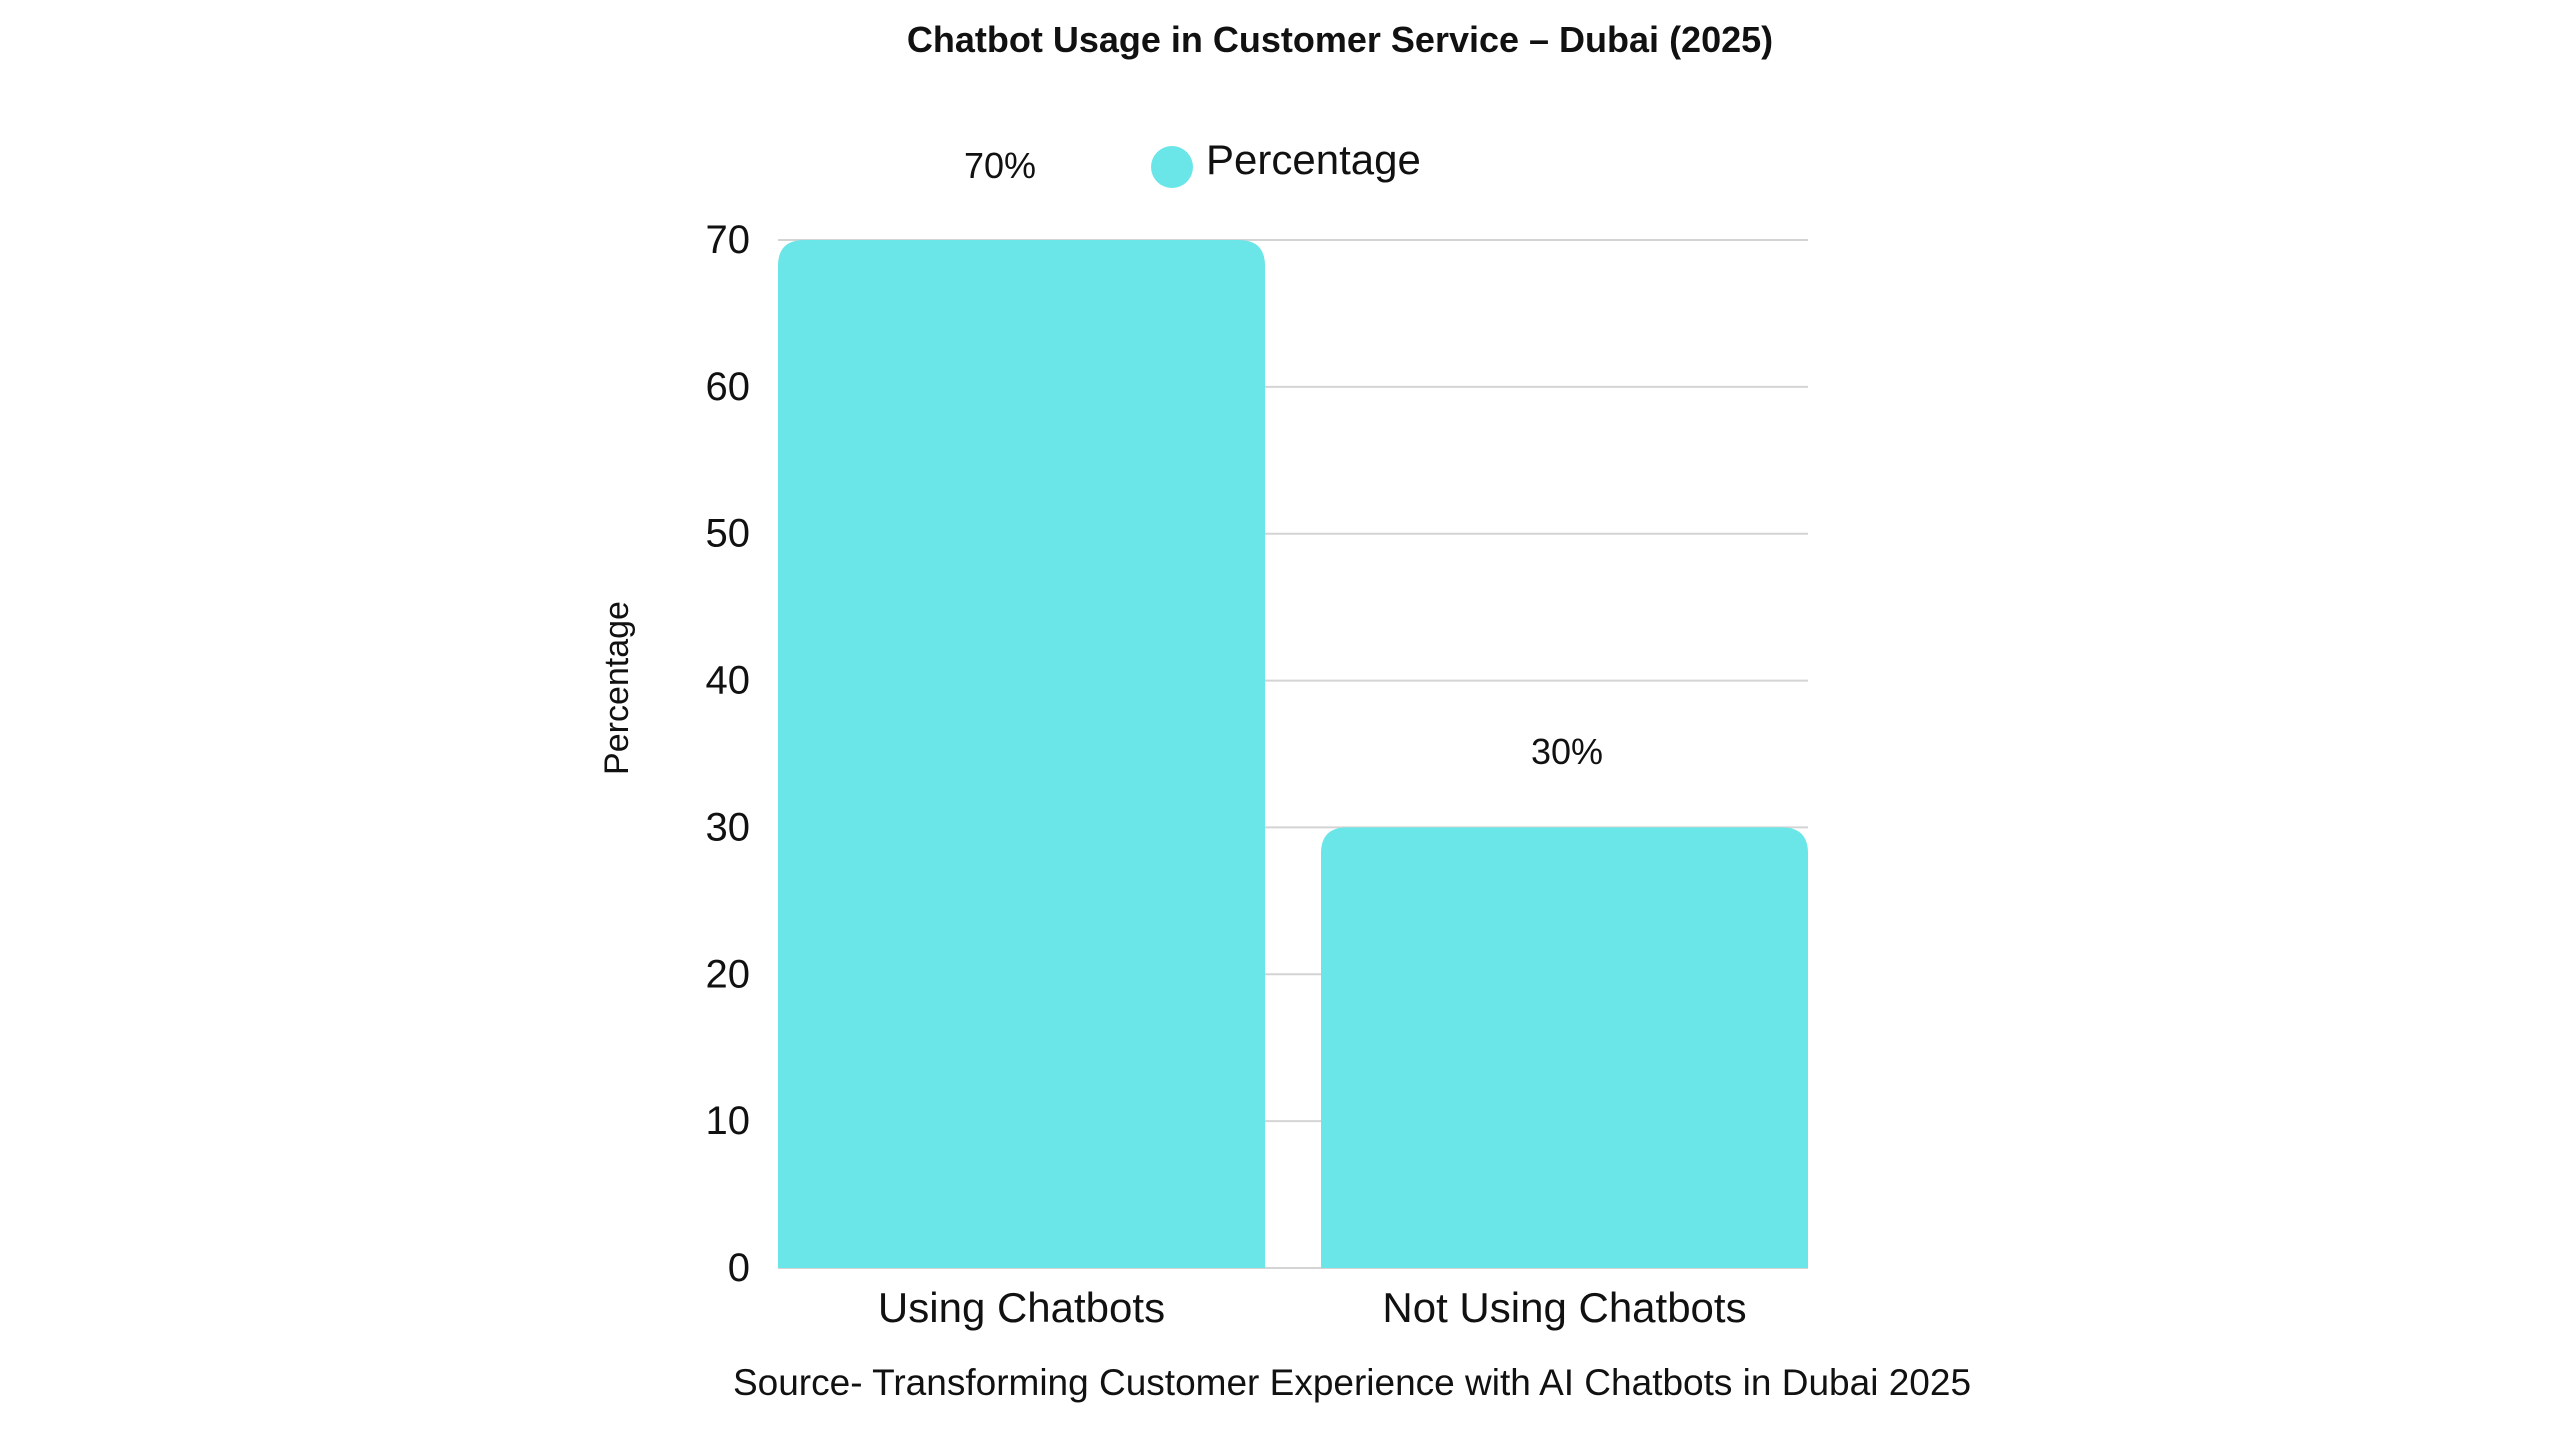 This screenshot has height=1445, width=2560. I want to click on bar-using-chatbots, so click(1021, 754).